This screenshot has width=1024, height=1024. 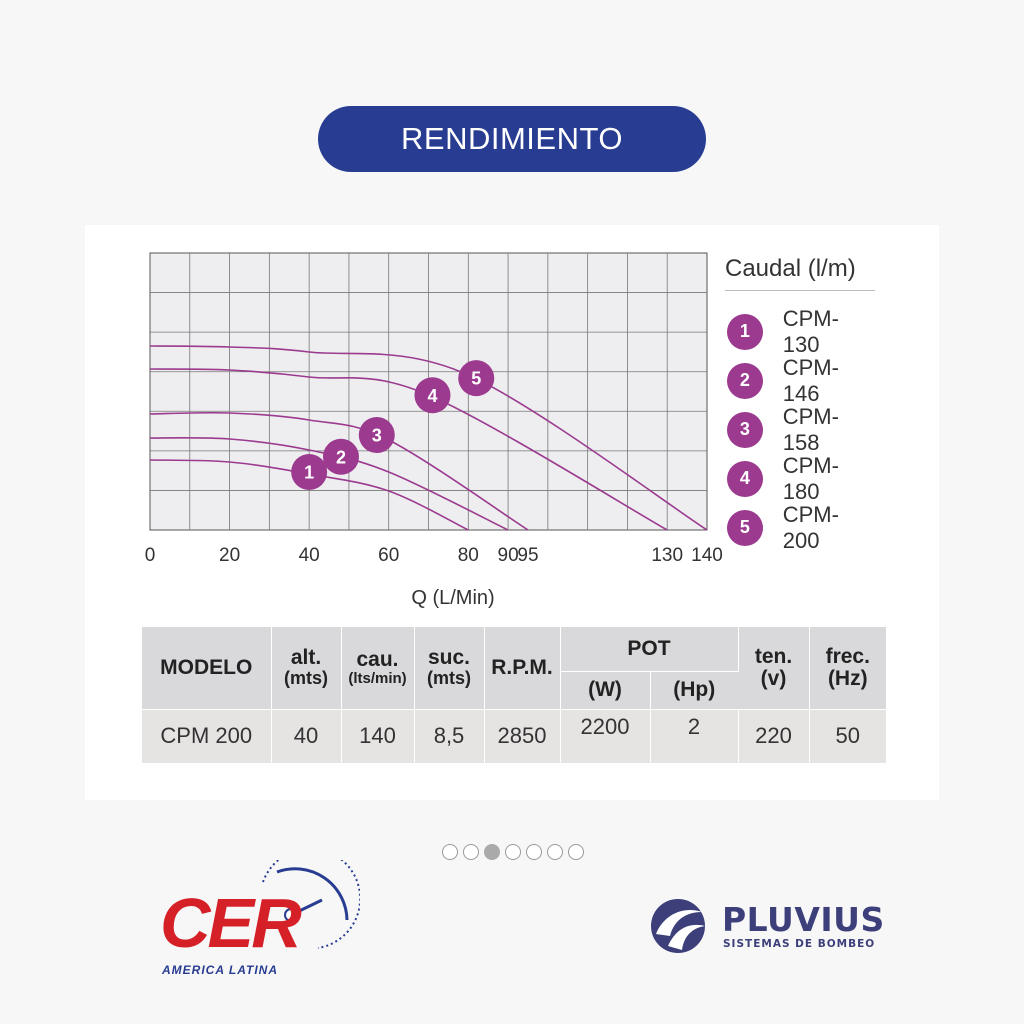 What do you see at coordinates (810, 380) in the screenshot?
I see `legend-label: CPM-146` at bounding box center [810, 380].